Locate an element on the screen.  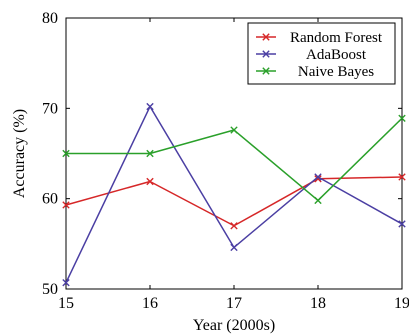
legend-label: AdaBoost is located at coordinates (336, 55).